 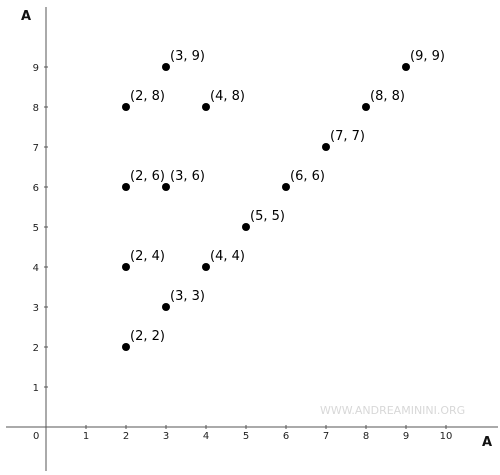 I want to click on x-tick-label: 7, so click(x=326, y=436).